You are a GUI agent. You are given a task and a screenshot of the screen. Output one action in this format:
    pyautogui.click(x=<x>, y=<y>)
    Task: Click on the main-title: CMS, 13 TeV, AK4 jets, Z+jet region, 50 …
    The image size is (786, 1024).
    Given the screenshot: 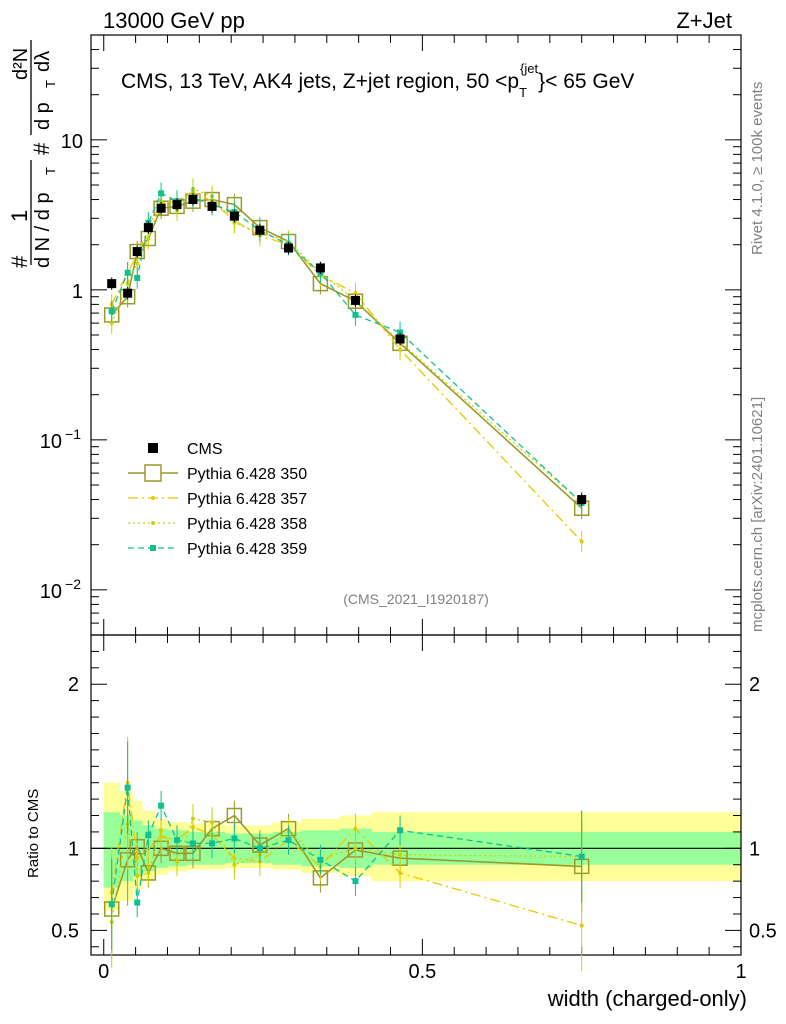 What is the action you would take?
    pyautogui.click(x=377, y=80)
    